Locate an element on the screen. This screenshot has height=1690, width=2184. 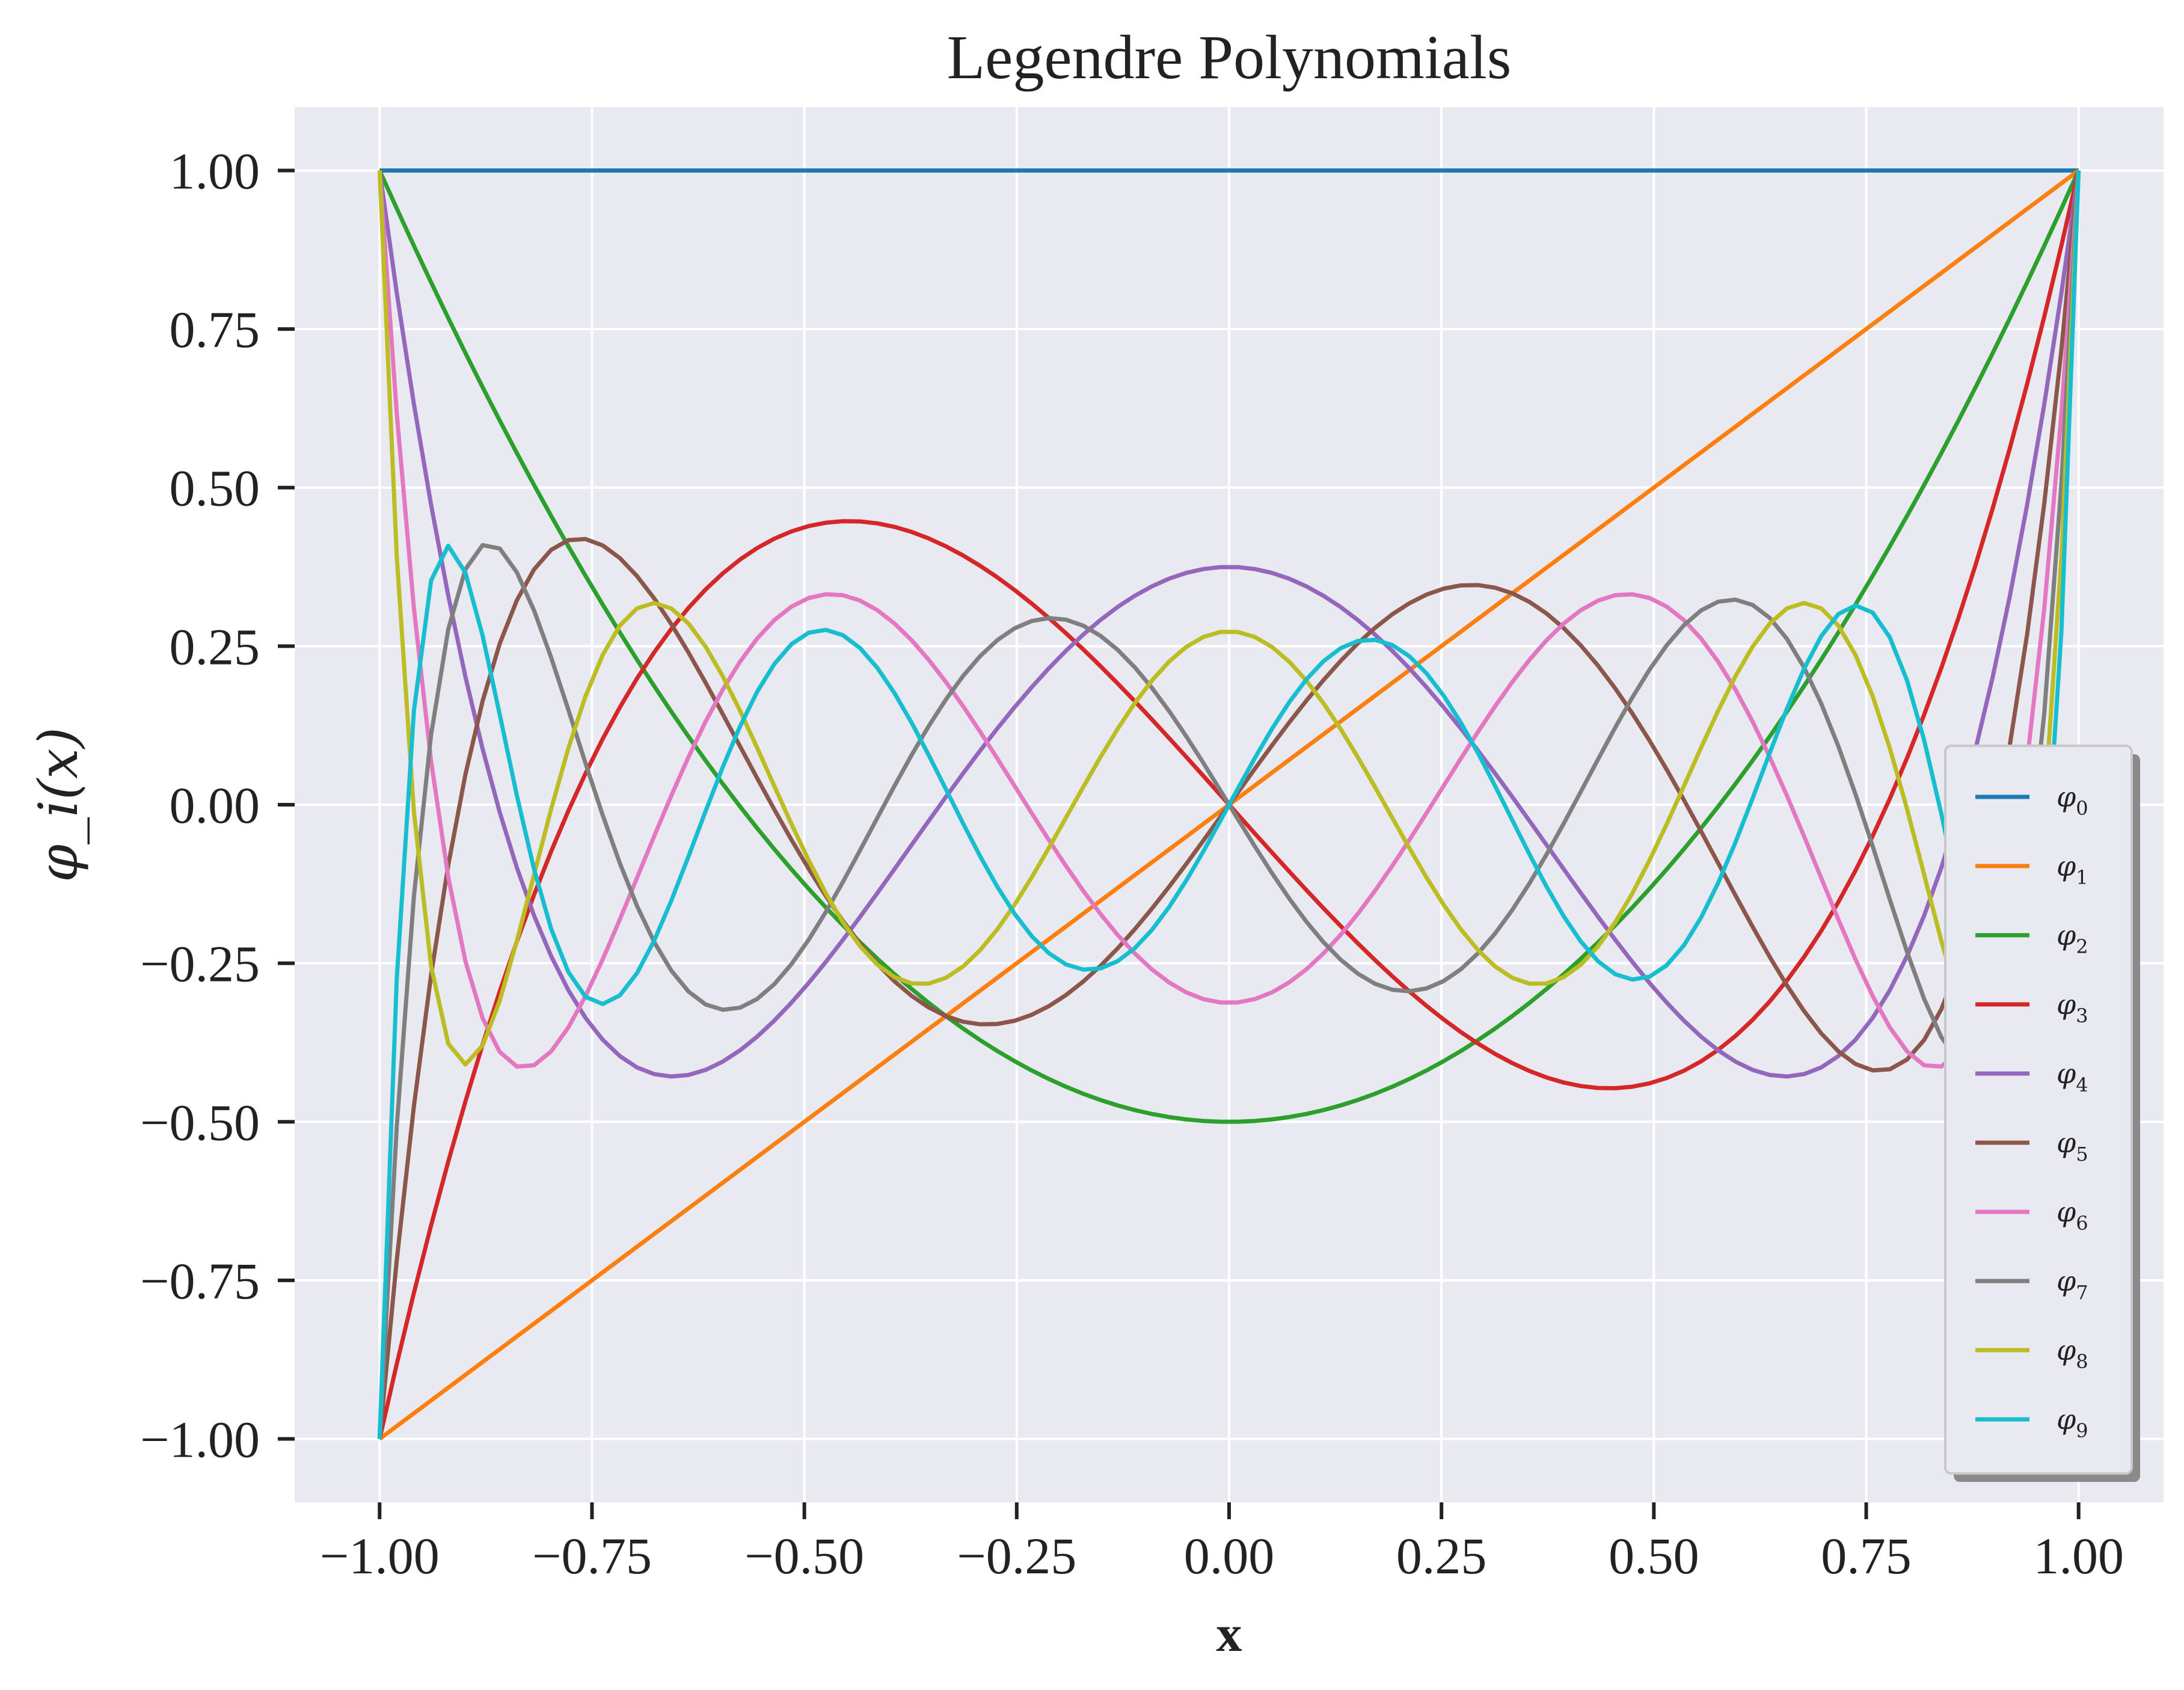
x-tick-label: 1.00 is located at coordinates (2078, 1556).